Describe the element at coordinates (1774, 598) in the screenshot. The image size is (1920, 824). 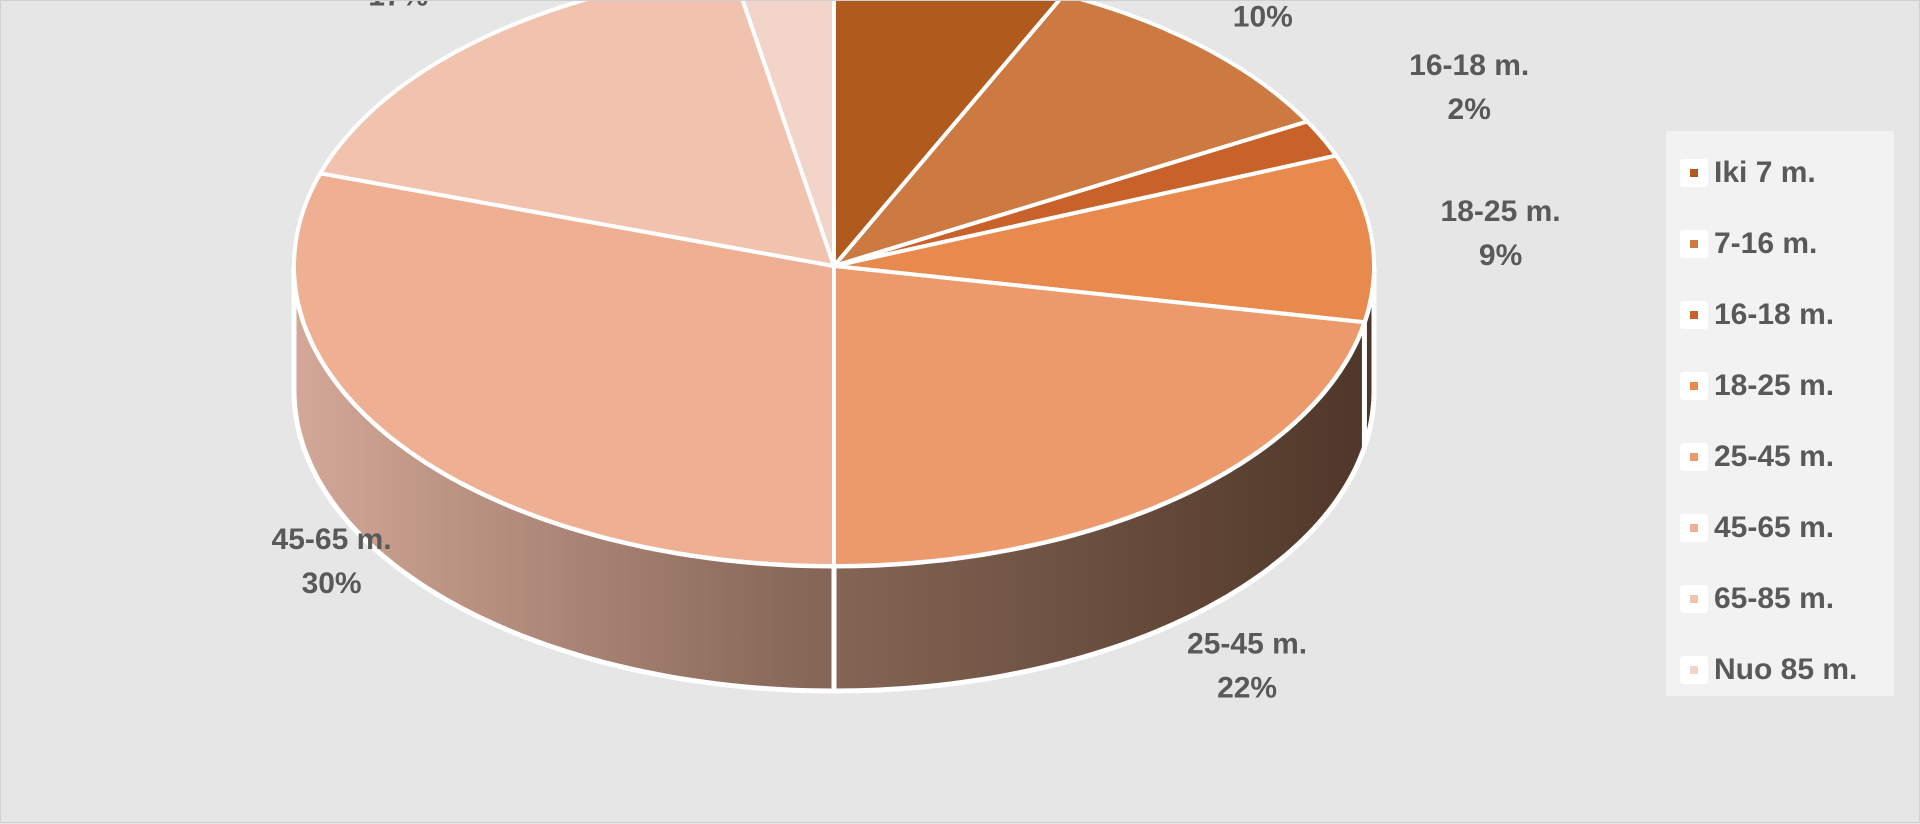
I see `legend-label: 65-85 m.` at that location.